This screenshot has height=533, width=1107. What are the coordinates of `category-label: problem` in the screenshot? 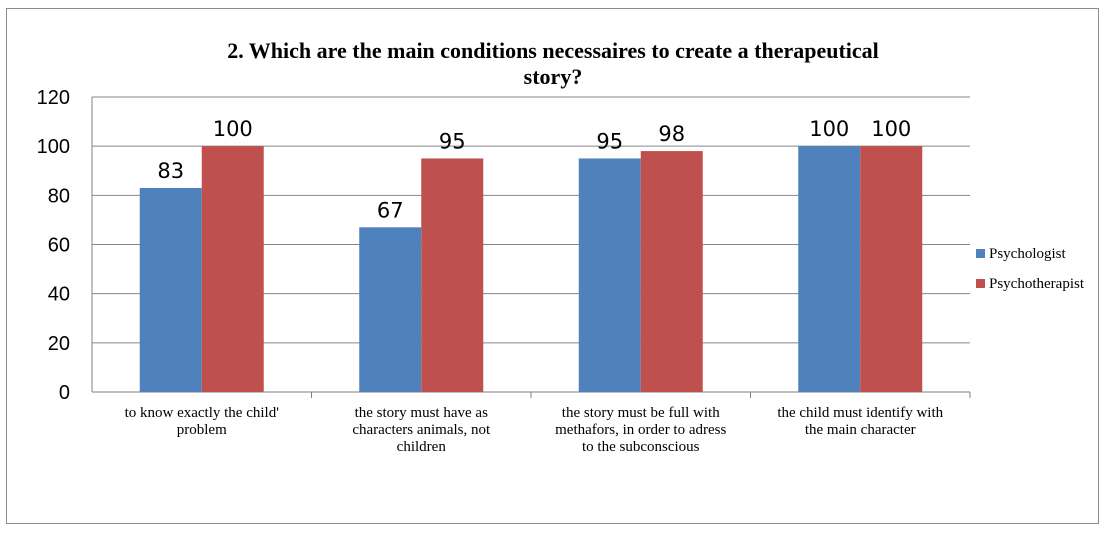 It's located at (202, 430).